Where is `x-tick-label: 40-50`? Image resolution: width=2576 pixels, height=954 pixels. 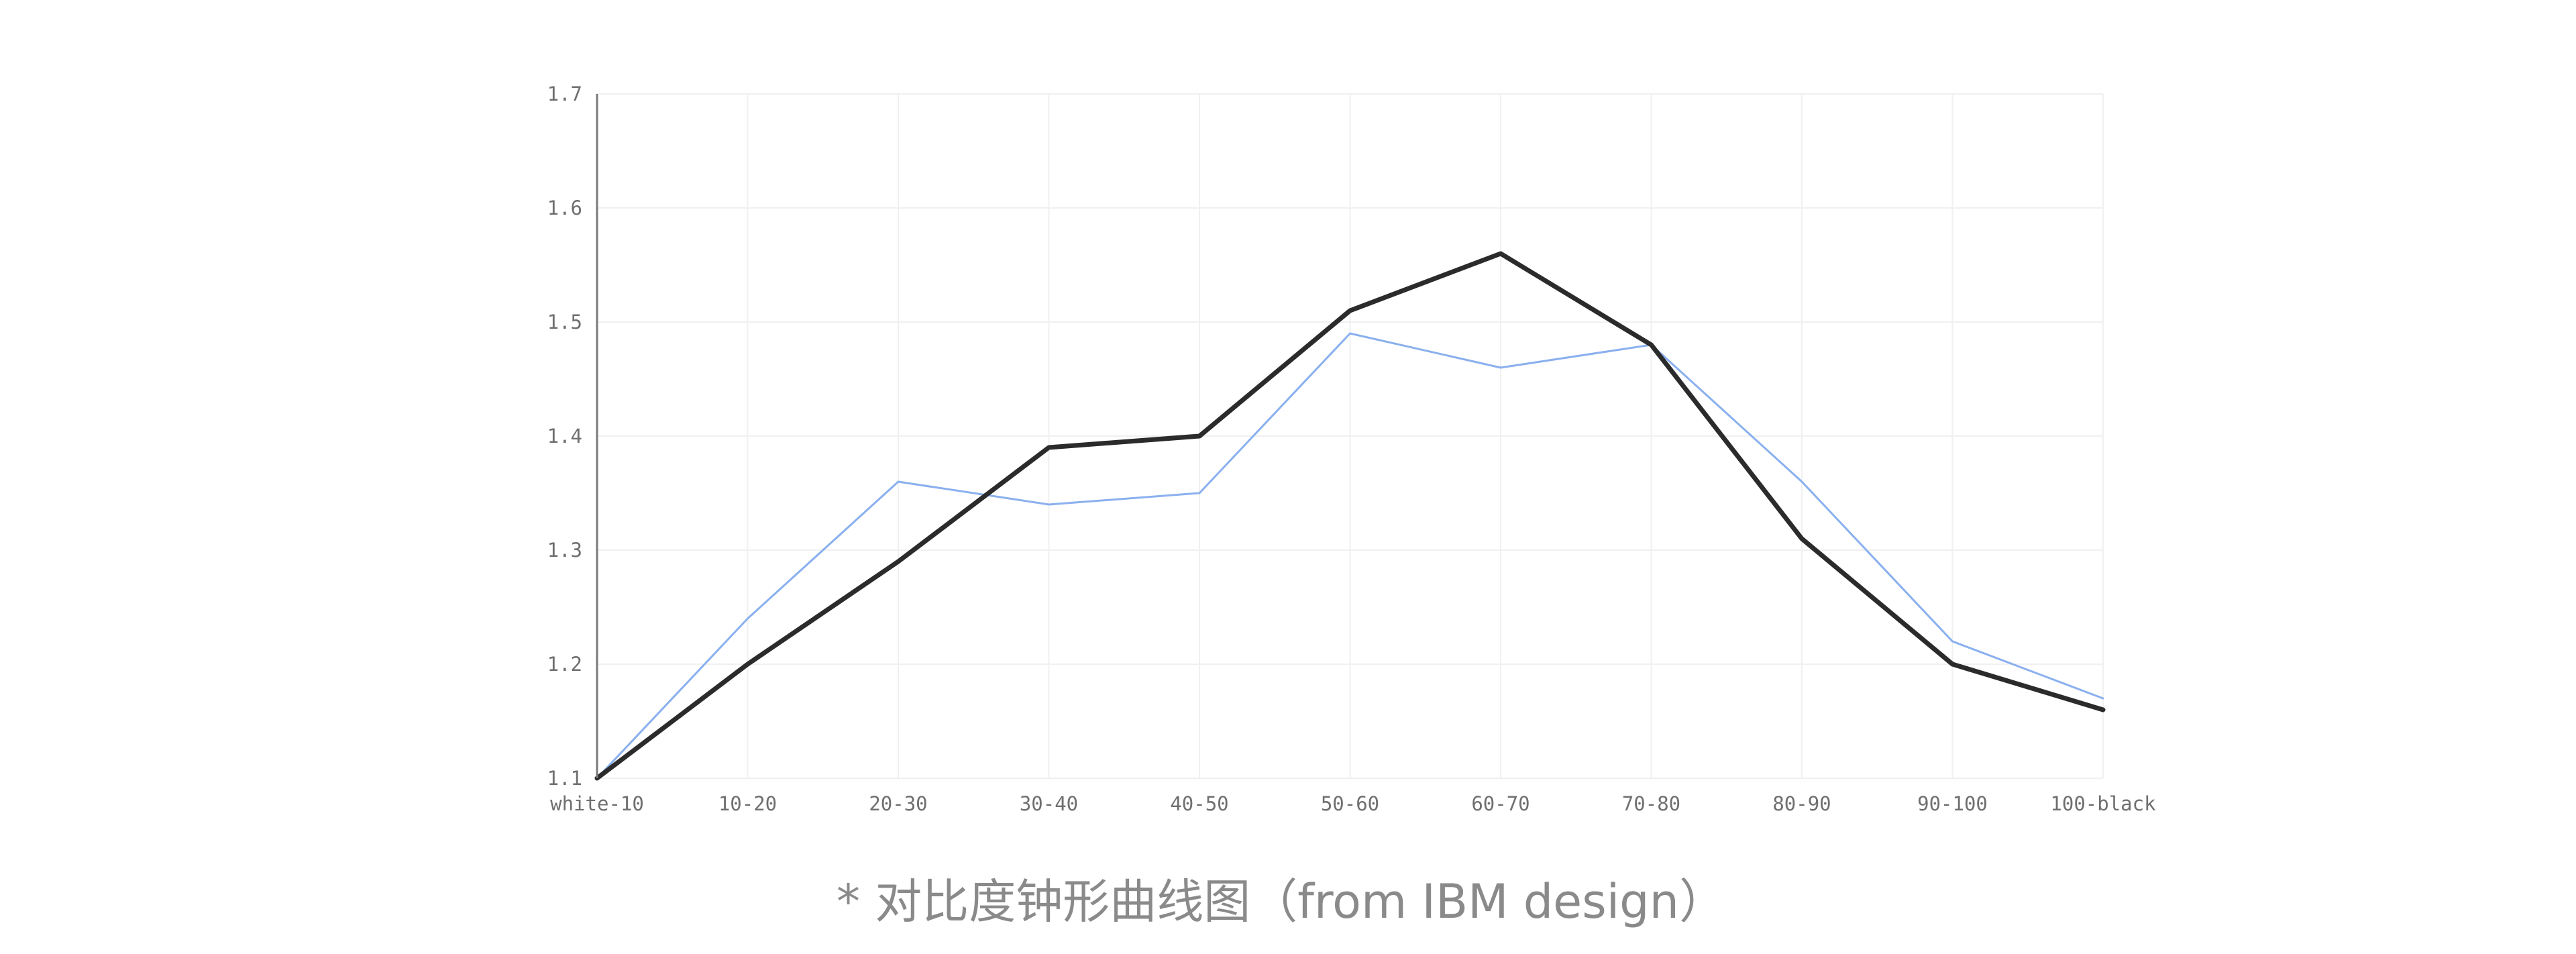
x-tick-label: 40-50 is located at coordinates (1199, 803).